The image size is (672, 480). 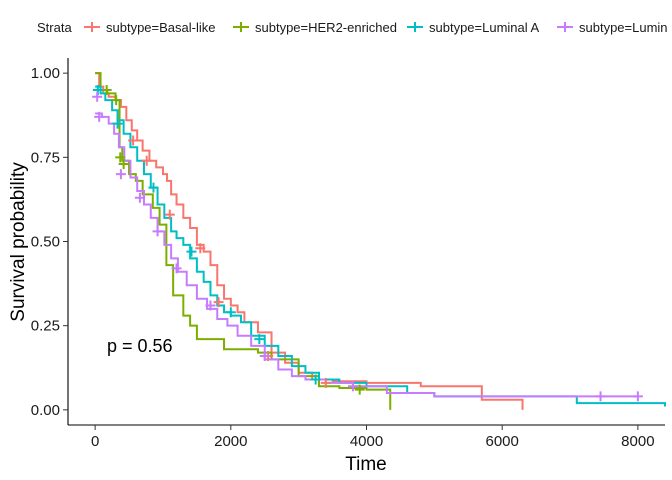 What do you see at coordinates (45, 326) in the screenshot?
I see `y-tick-label: 0.25` at bounding box center [45, 326].